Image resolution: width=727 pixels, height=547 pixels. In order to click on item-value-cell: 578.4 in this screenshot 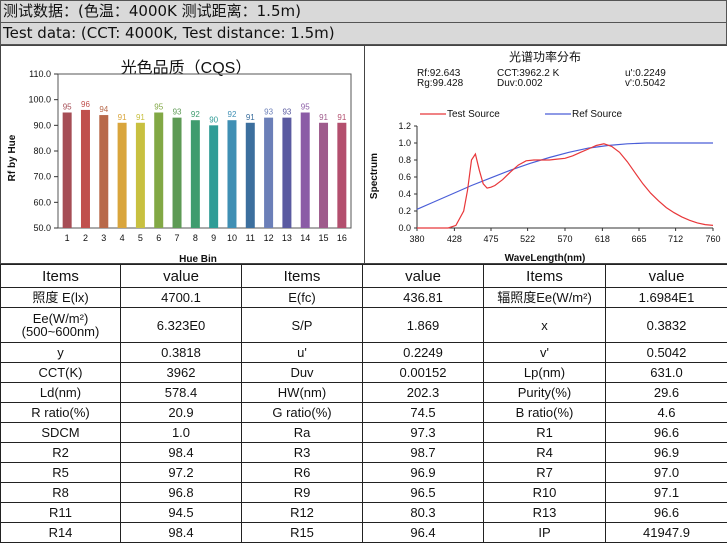, I will do `click(181, 392)`.